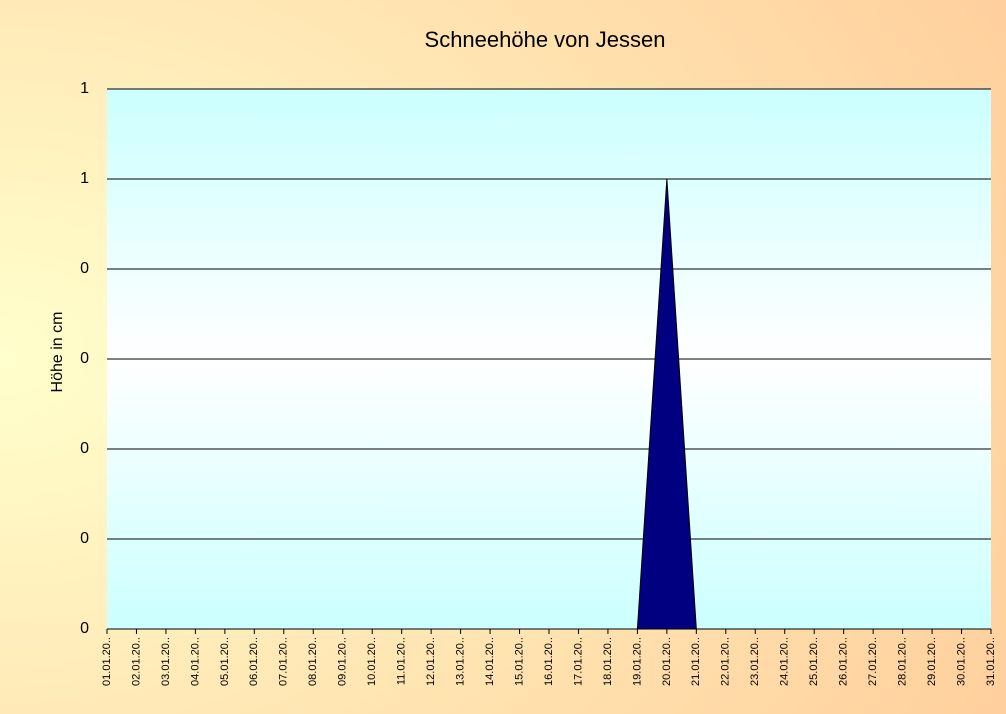 The height and width of the screenshot is (714, 1006). Describe the element at coordinates (549, 661) in the screenshot. I see `x-tick-label: 16.01.20..` at that location.